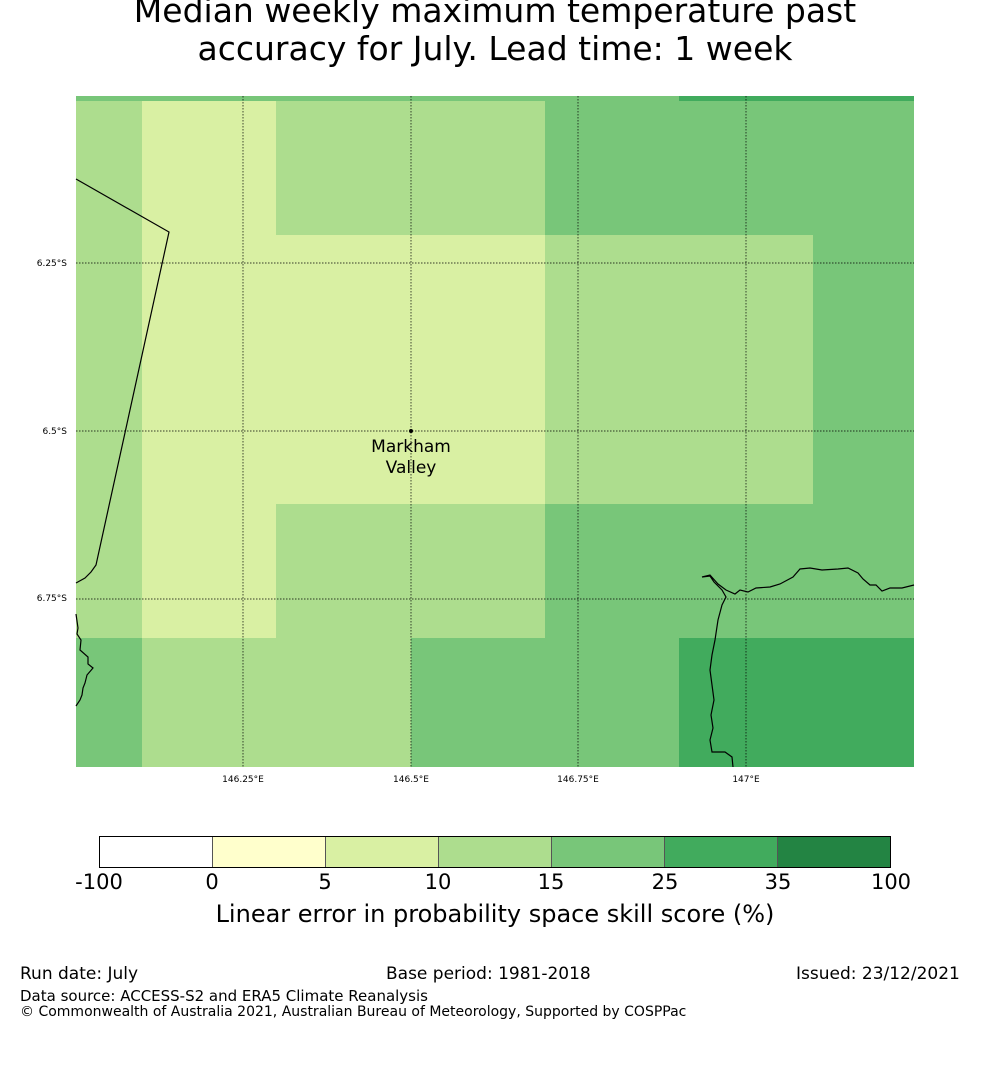  I want to click on title-line-2: accuracy for July. Lead time: 1 week, so click(495, 48).